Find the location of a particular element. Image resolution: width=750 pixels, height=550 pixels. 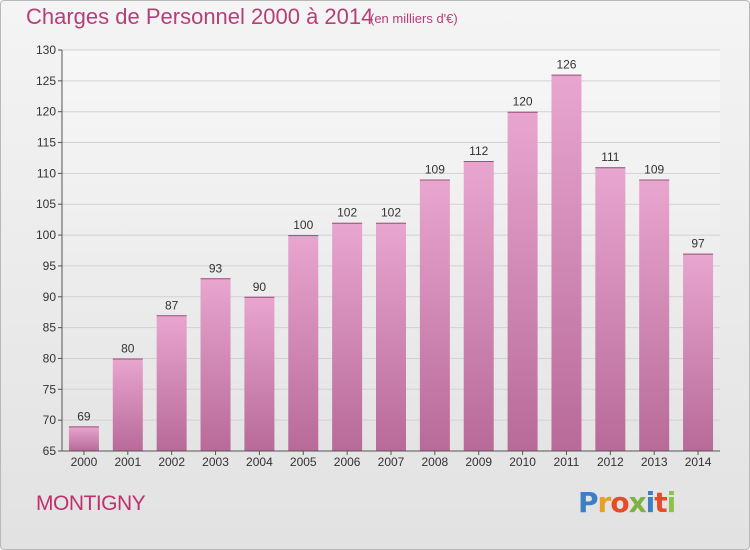

chart-title: Charges de Personnel 2000 à 2014 is located at coordinates (200, 16).